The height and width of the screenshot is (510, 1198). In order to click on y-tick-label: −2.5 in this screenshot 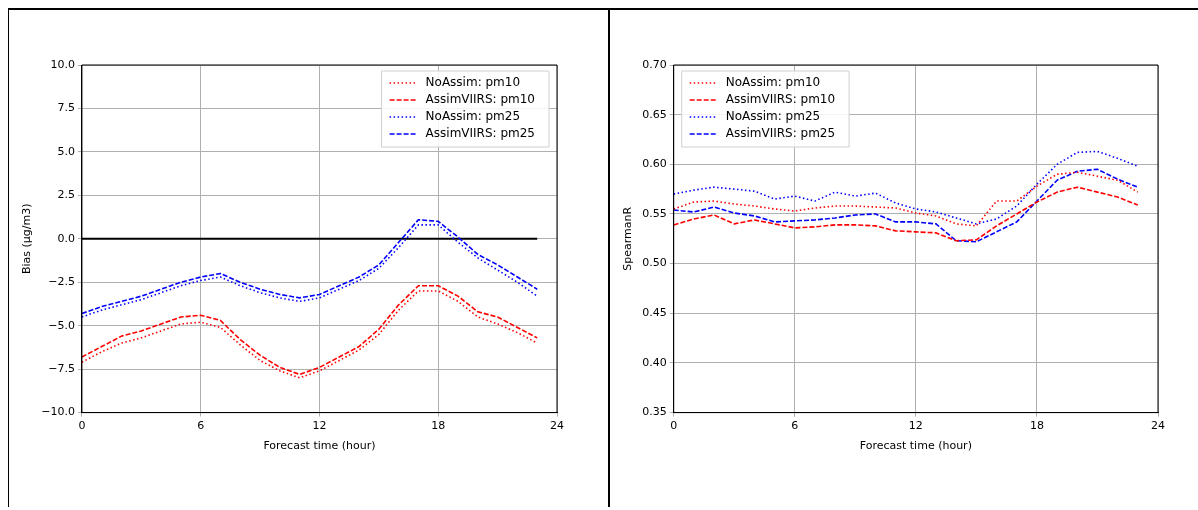, I will do `click(61, 282)`.